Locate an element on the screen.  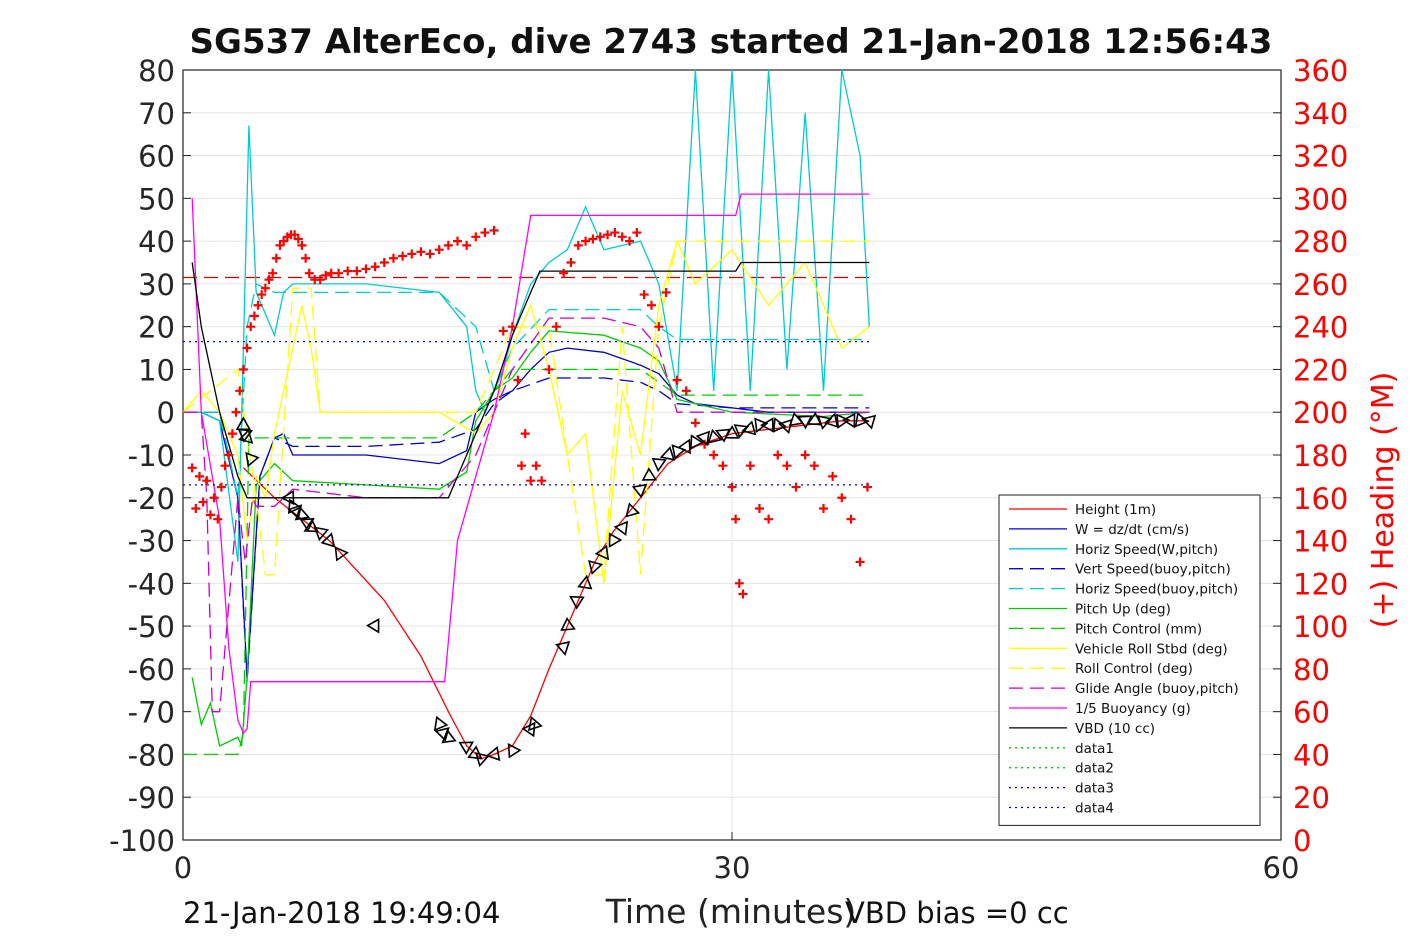
y-tick-label: 20 is located at coordinates (156, 328).